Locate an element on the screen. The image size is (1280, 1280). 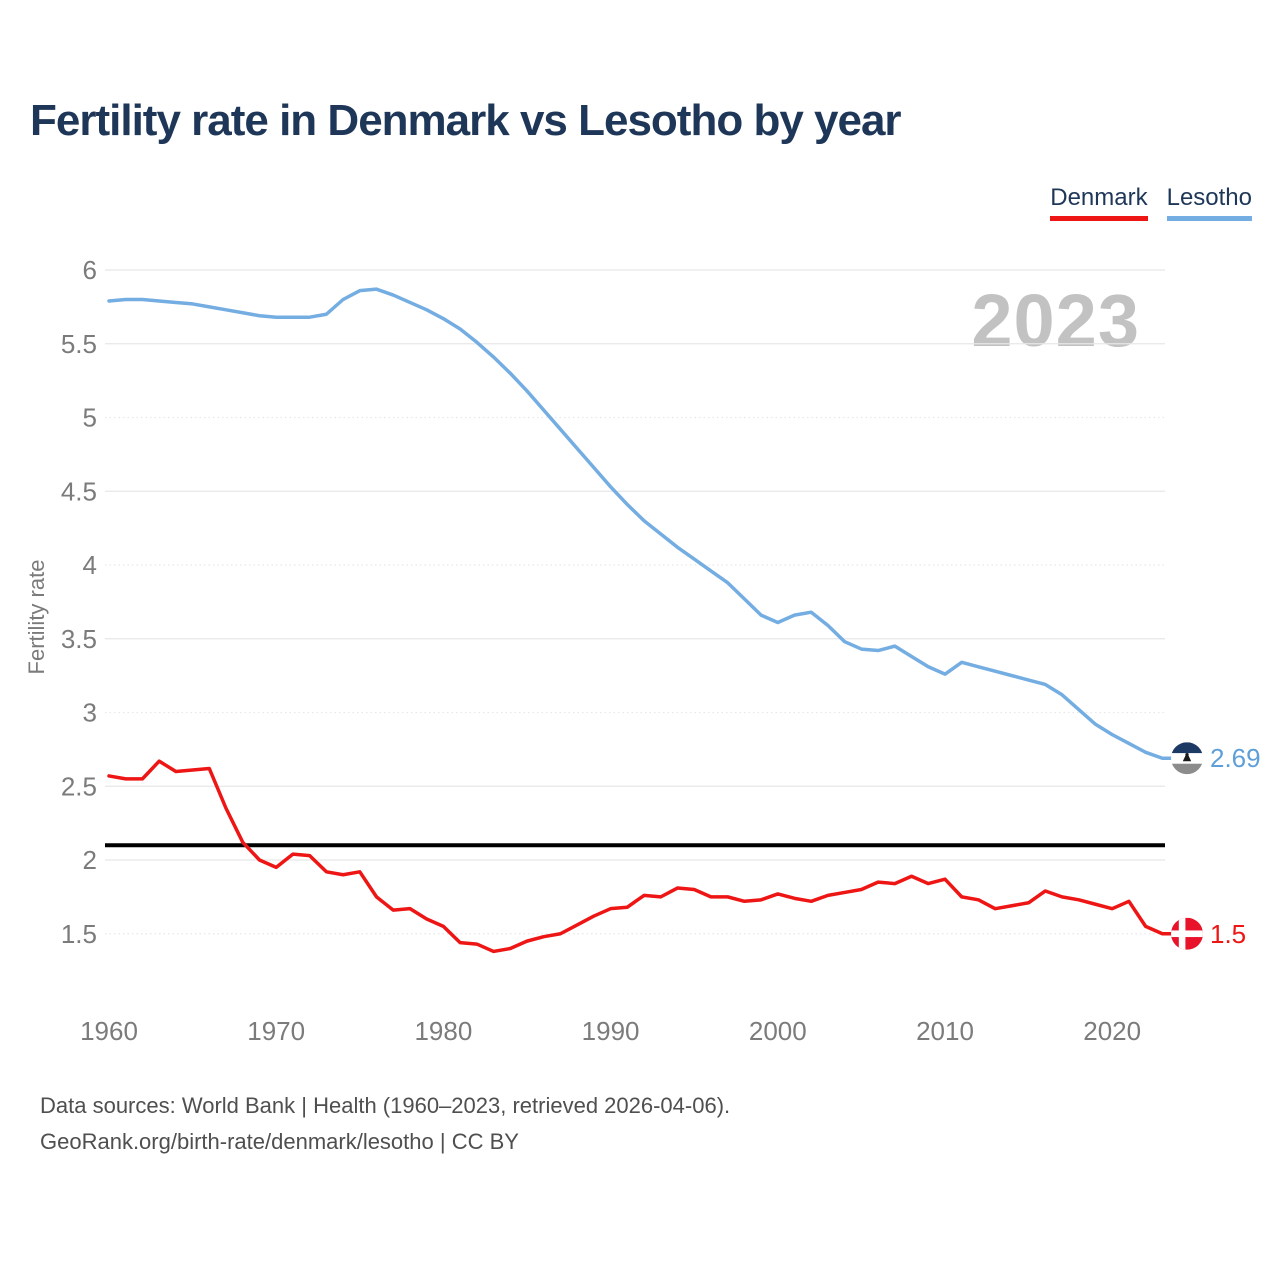
series-line-denmark is located at coordinates (640, 856).